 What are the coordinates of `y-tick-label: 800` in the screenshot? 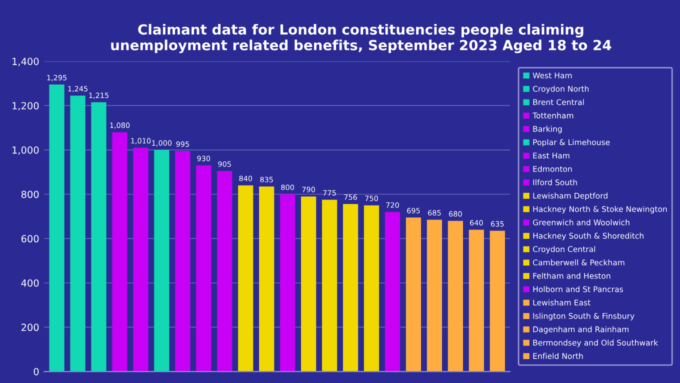 It's located at (30, 194).